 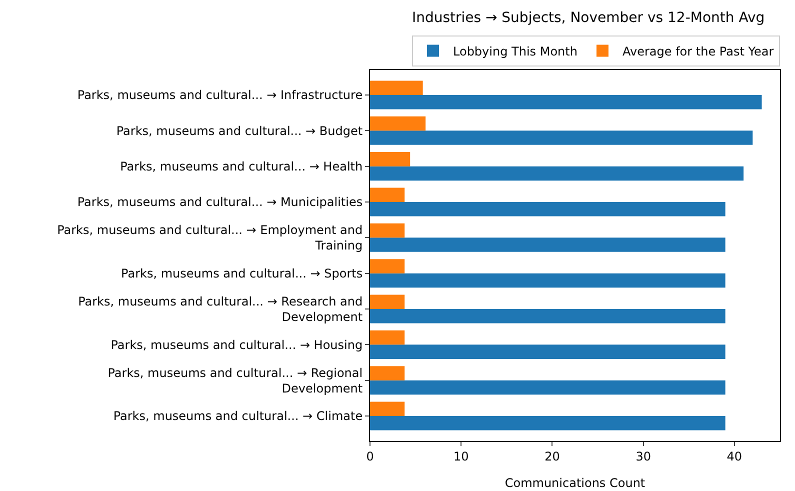 I want to click on x-tick-label: 30, so click(x=643, y=456).